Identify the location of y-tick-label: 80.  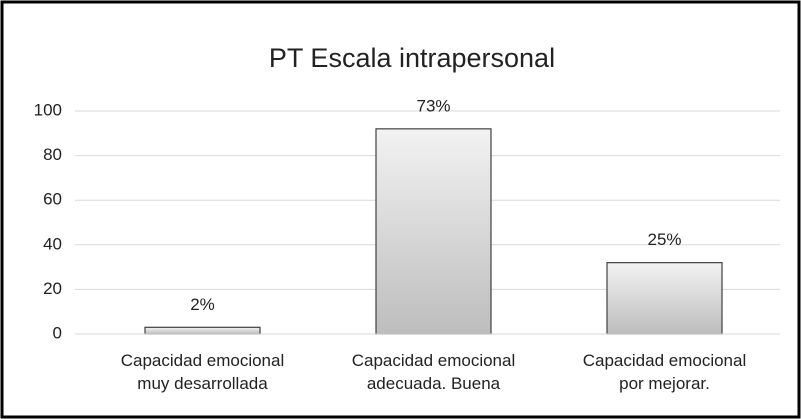
(52, 154).